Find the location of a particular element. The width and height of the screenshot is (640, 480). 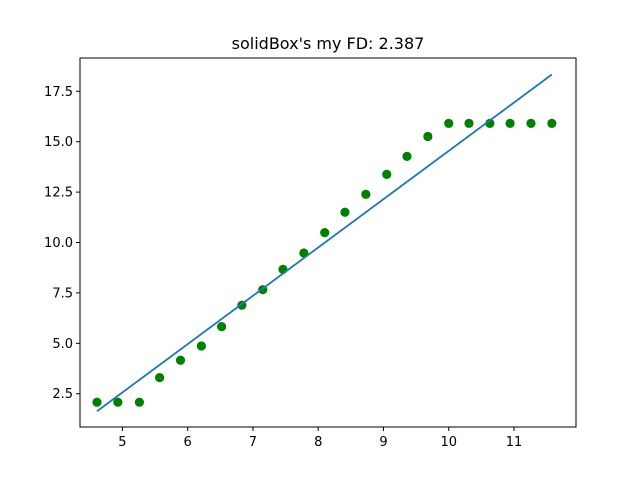

x-tick-label: 7 is located at coordinates (253, 442).